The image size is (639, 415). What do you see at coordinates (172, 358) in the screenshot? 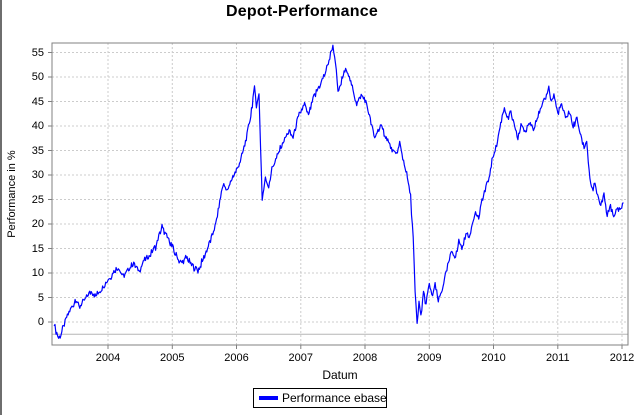
I see `x-tick-label: 2005` at bounding box center [172, 358].